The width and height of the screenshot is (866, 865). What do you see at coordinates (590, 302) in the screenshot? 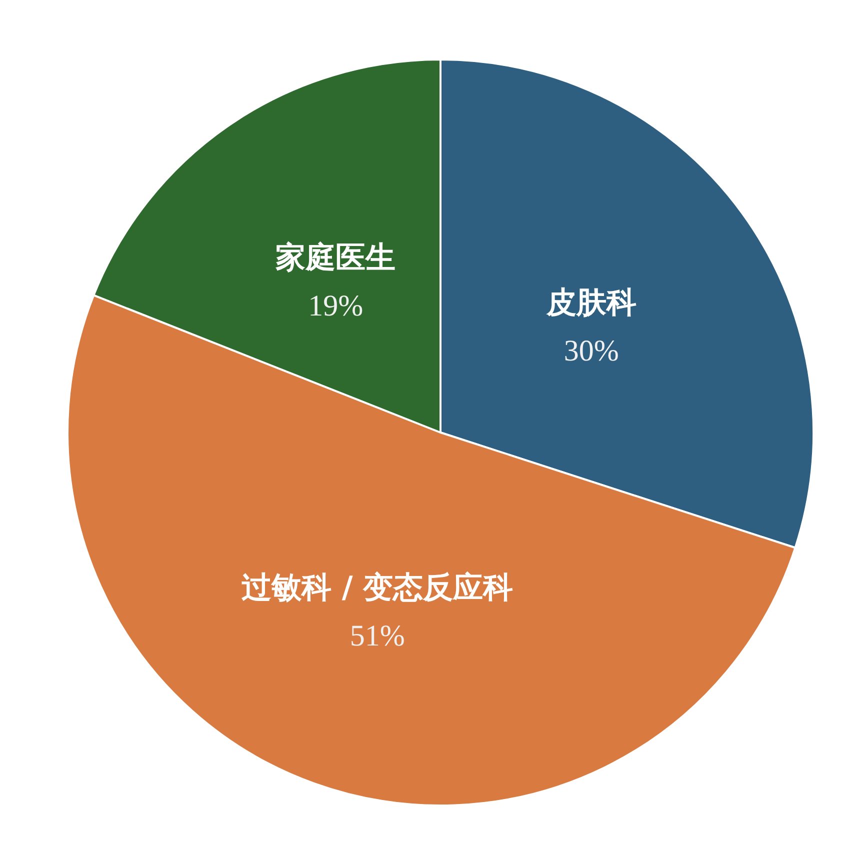
I see `slice-label: 皮肤科` at bounding box center [590, 302].